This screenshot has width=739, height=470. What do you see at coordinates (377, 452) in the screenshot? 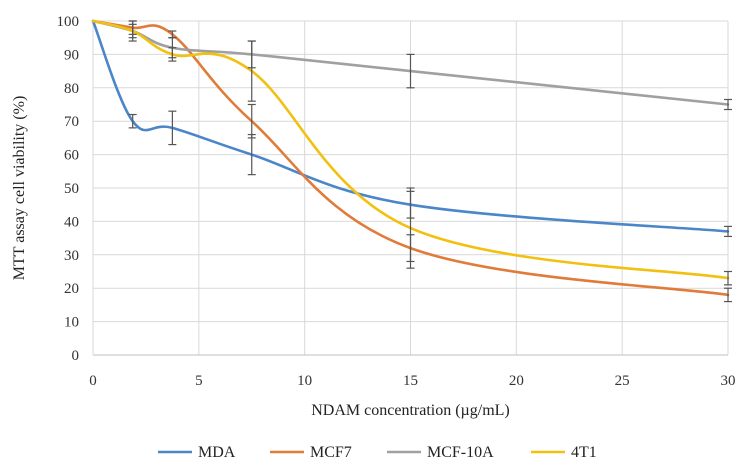
I see `legend: MDA MCF7 MCF-10A 4T1` at bounding box center [377, 452].